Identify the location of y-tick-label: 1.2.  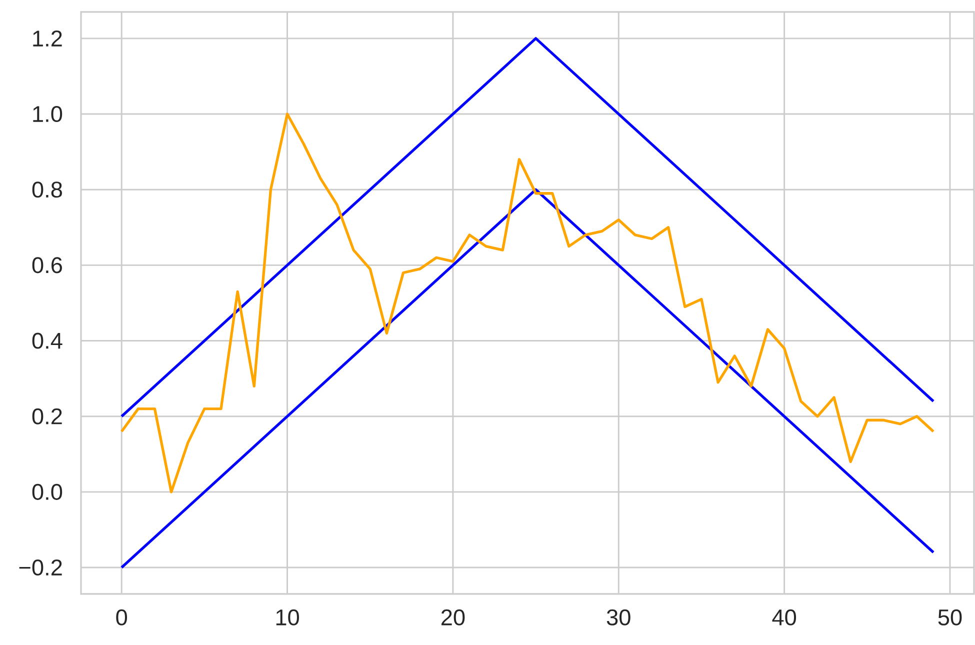
(47, 38).